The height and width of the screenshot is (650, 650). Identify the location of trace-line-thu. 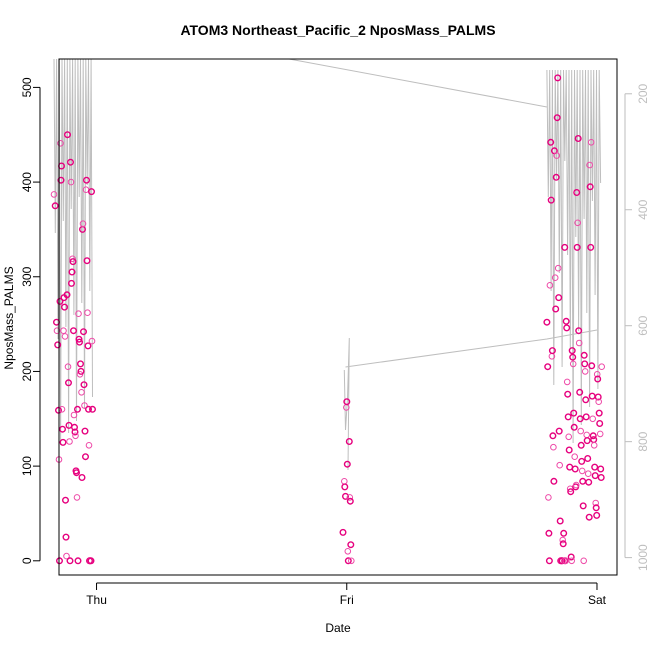
(73, 252).